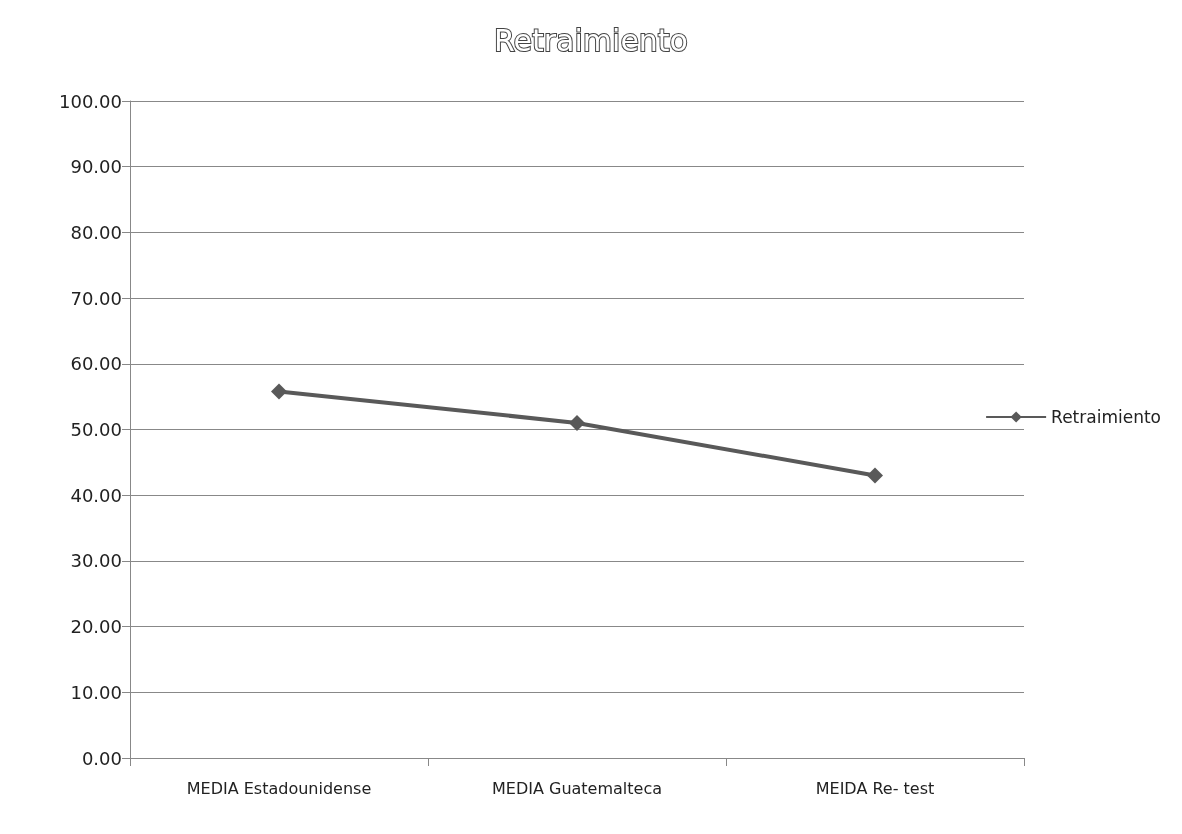 Image resolution: width=1182 pixels, height=834 pixels. What do you see at coordinates (875, 788) in the screenshot?
I see `x-tick-label: MEIDA Re- test` at bounding box center [875, 788].